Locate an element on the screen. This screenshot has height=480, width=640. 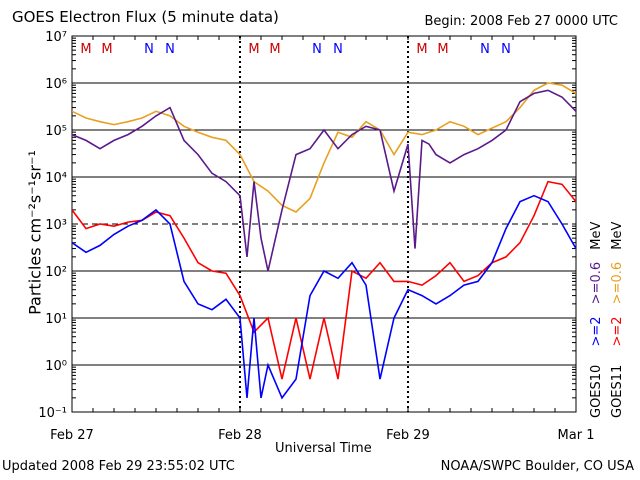
x-tick-label: Feb 27 is located at coordinates (72, 435).